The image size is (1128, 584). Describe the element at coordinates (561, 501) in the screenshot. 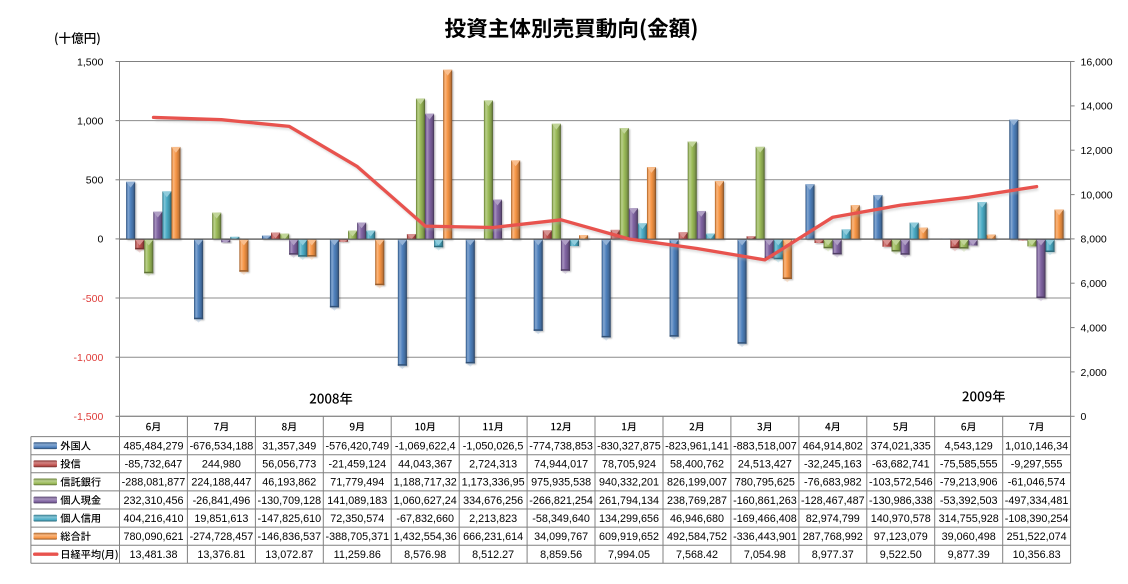

I see `svg-text: -266,821,254` at that location.